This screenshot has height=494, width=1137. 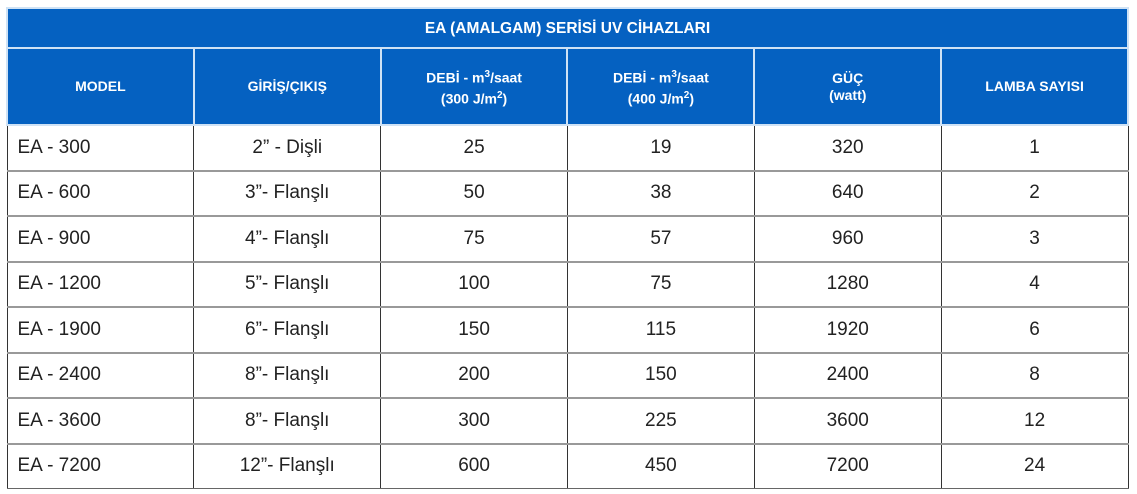 What do you see at coordinates (847, 375) in the screenshot?
I see `cell-power: 2400` at bounding box center [847, 375].